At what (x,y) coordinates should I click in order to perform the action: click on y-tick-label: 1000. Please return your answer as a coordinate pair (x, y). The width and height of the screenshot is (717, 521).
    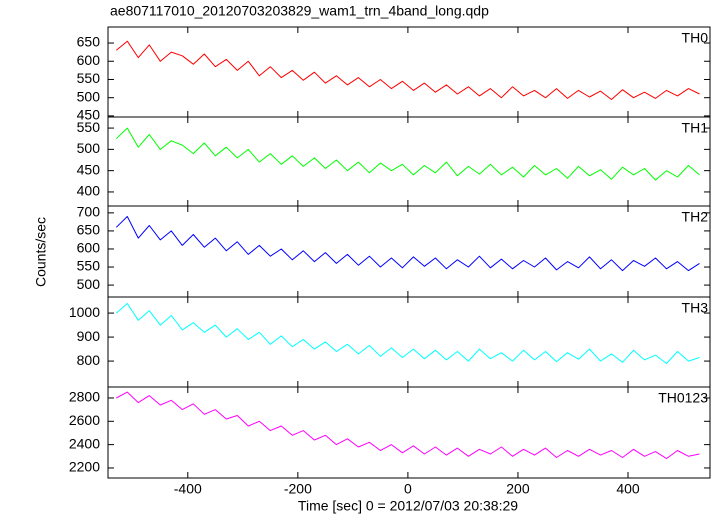
    Looking at the image, I should click on (84, 312).